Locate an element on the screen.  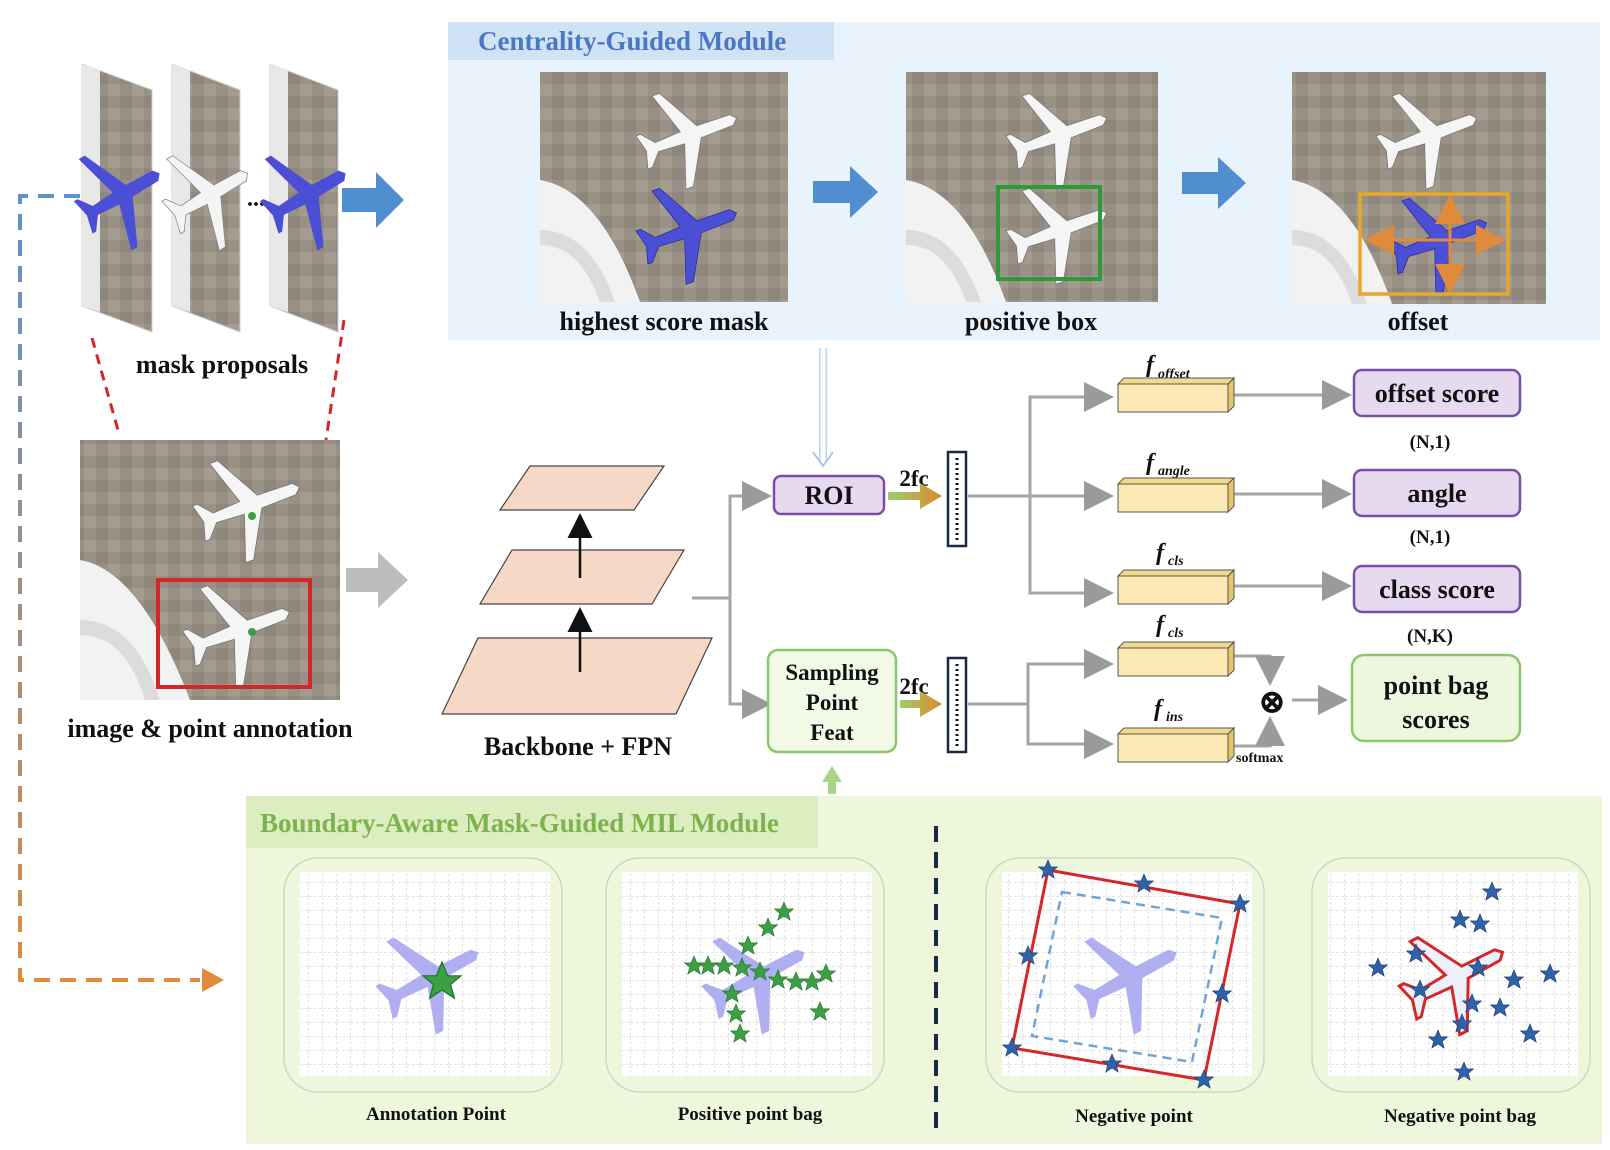
offset-image is located at coordinates (1419, 188).